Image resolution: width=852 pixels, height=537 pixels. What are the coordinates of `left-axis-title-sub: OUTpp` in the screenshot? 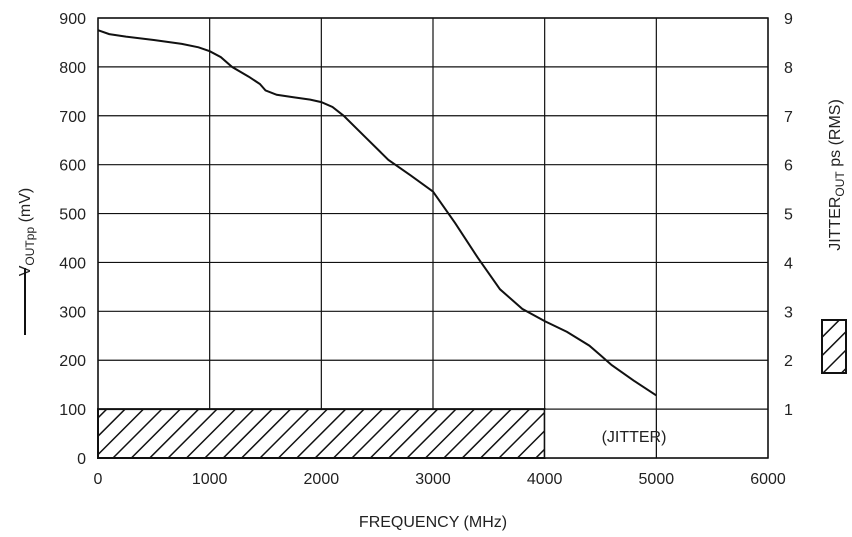 It's located at (30, 246).